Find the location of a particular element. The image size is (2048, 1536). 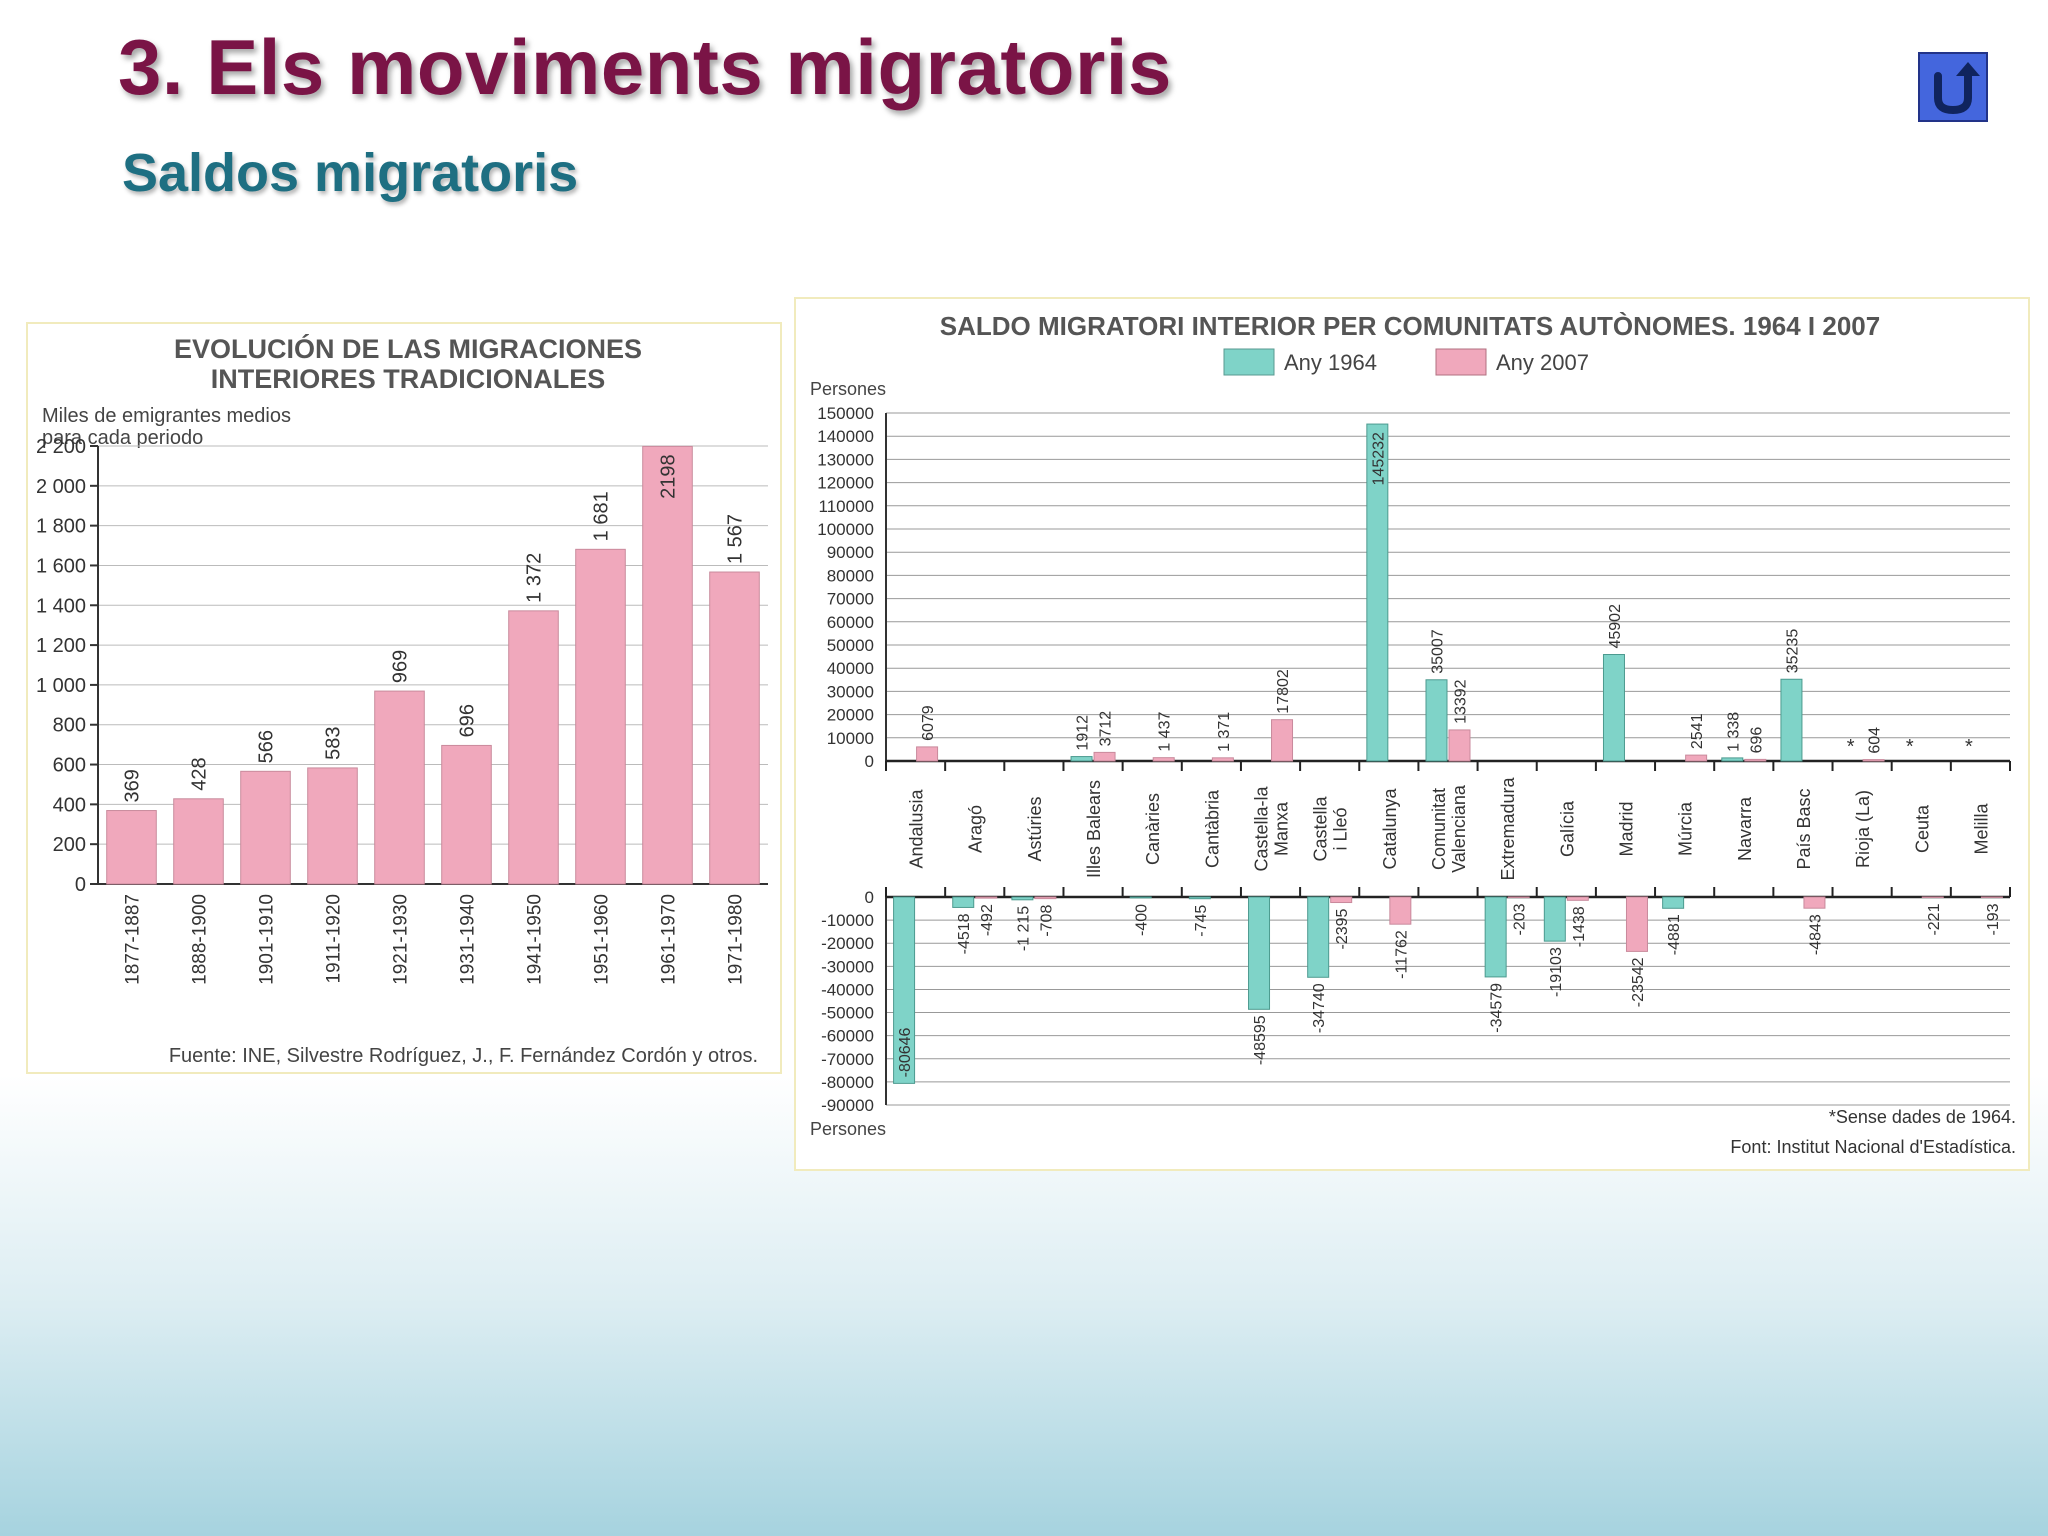

chart2-ytick-label: -70000 is located at coordinates (847, 1059).